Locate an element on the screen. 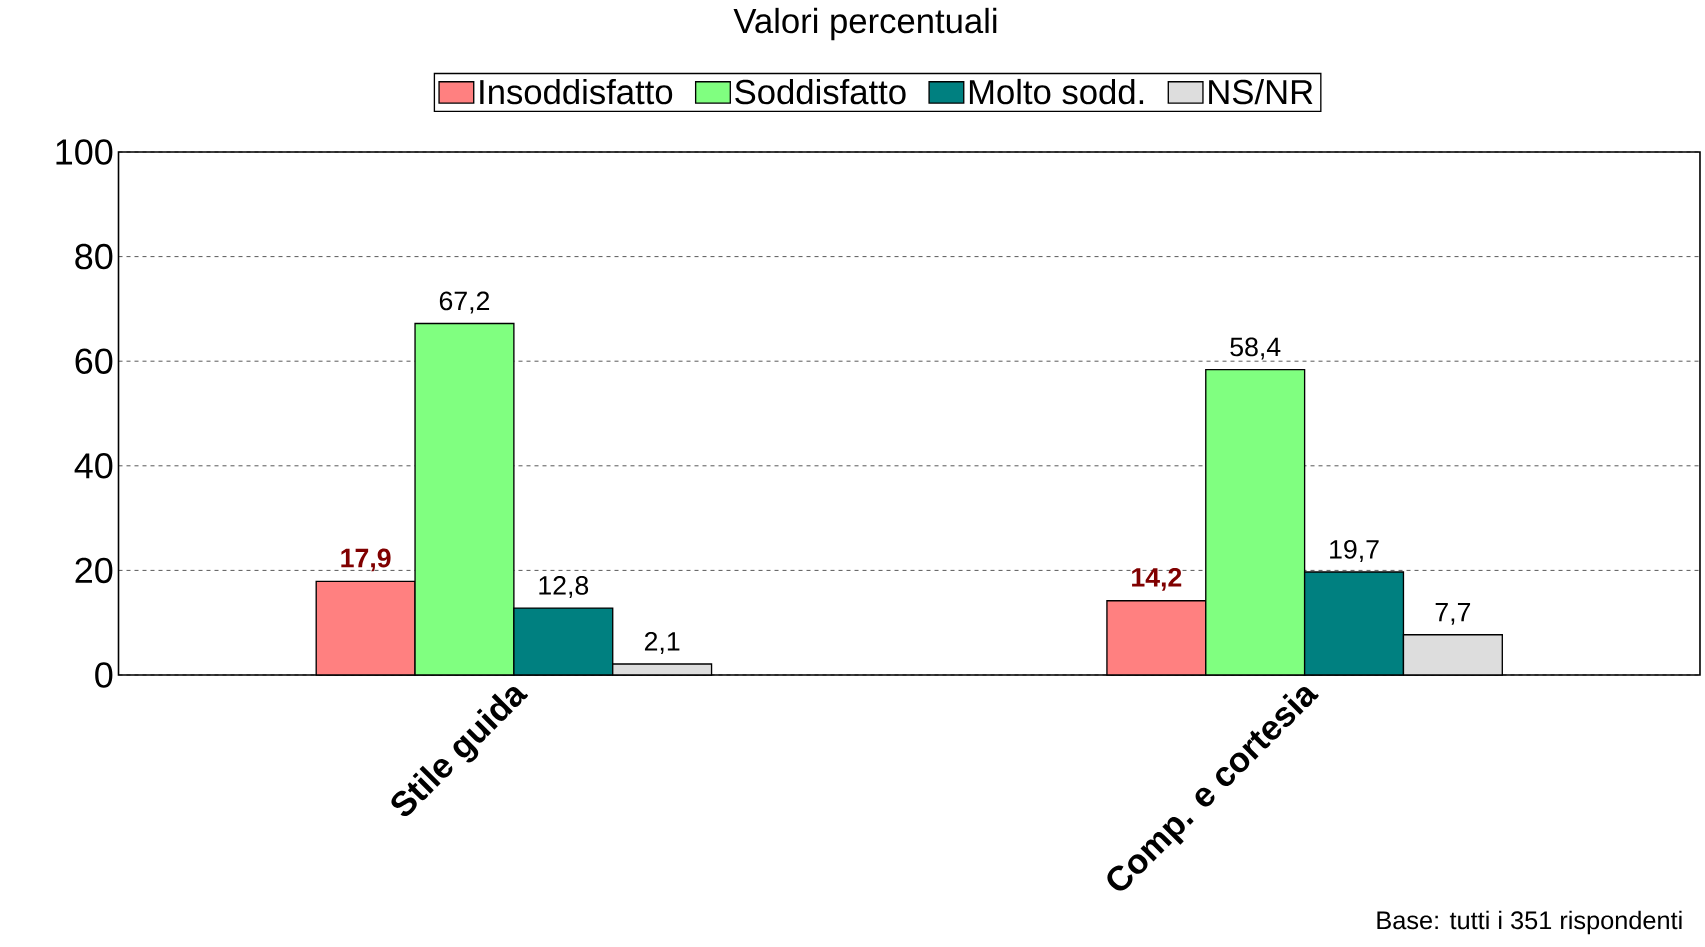 This screenshot has width=1705, height=947. data-label: 7,7 is located at coordinates (1453, 613).